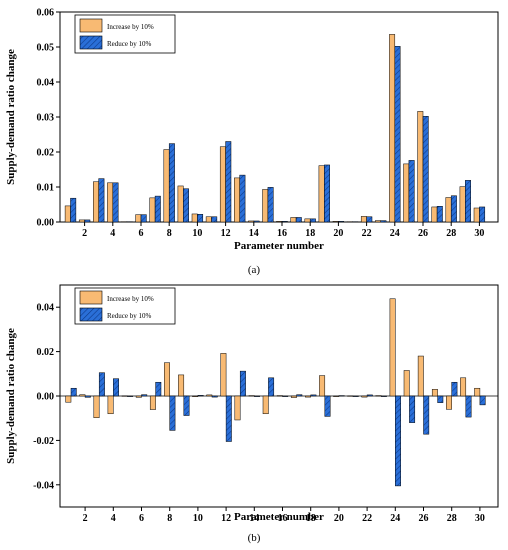 The height and width of the screenshot is (550, 508). I want to click on y-tick-label: 0.03, so click(46, 118).